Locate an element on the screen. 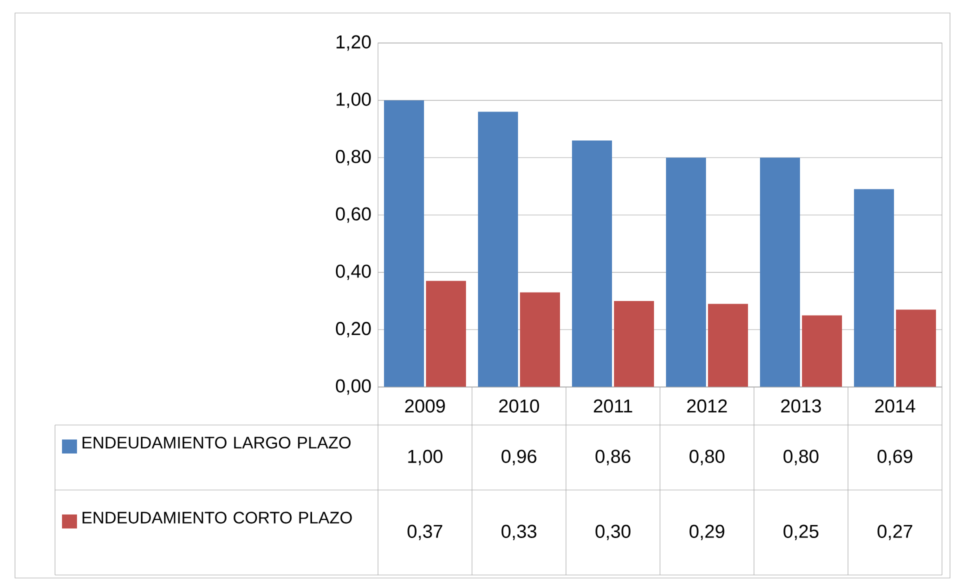 This screenshot has width=957, height=581. legend-label: ENDEUDAMIENTO LARGO PLAZO is located at coordinates (216, 442).